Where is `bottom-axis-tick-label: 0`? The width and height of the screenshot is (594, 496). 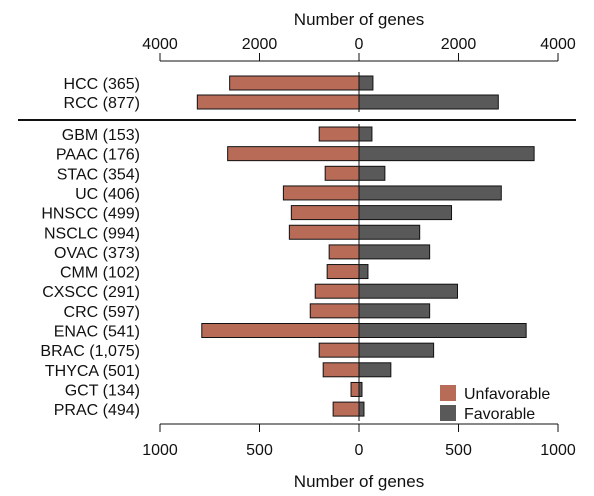
bottom-axis-tick-label: 0 is located at coordinates (359, 450).